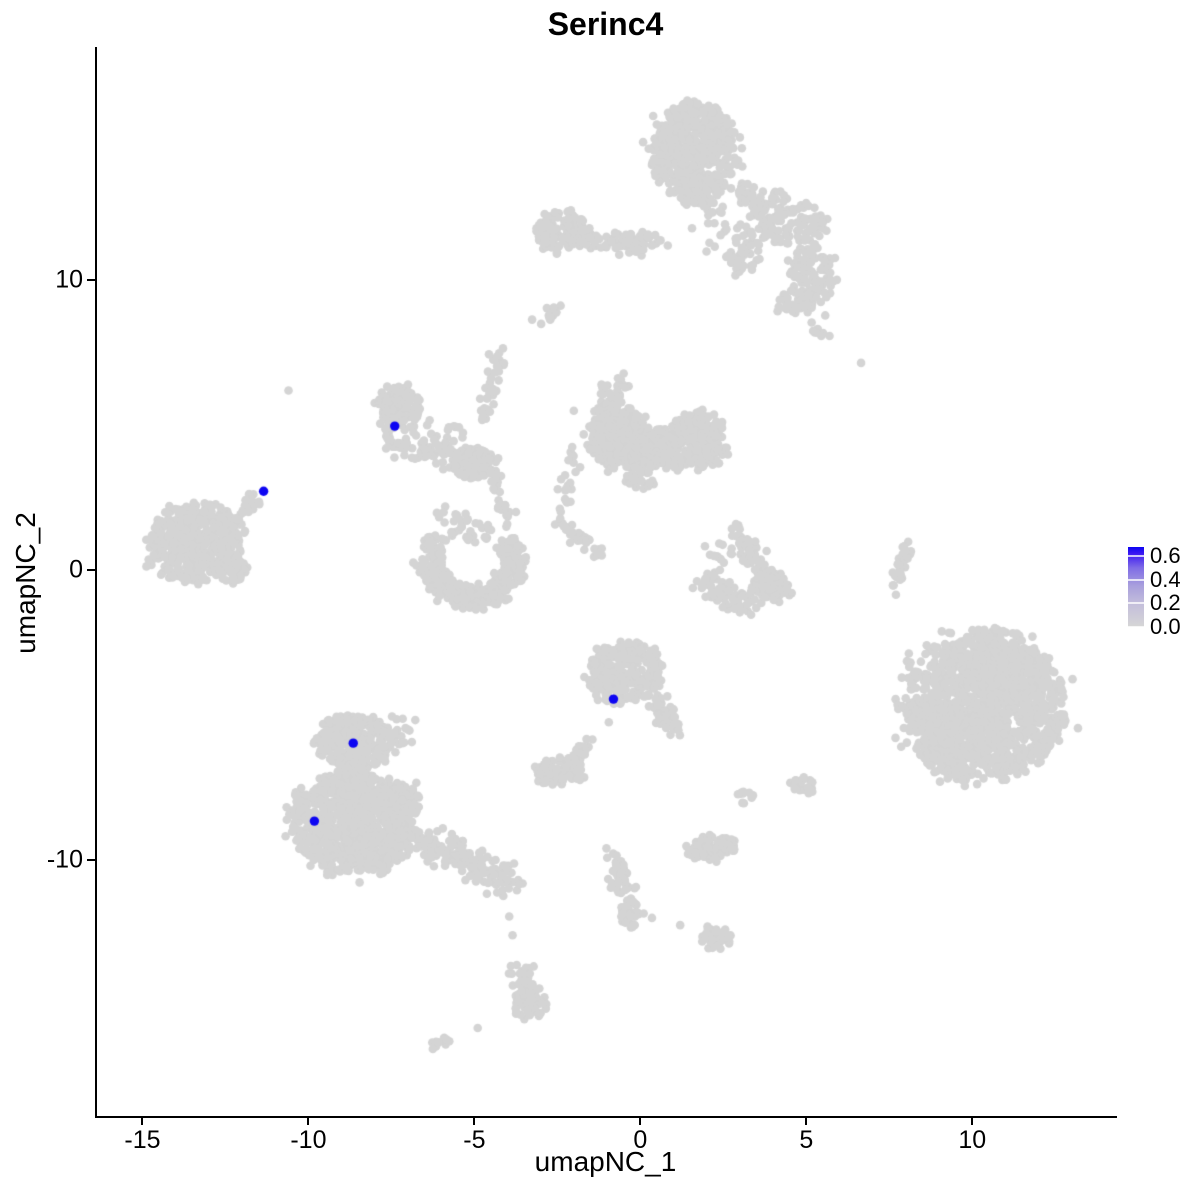  Describe the element at coordinates (64, 859) in the screenshot. I see `y-tick-label: -10` at that location.